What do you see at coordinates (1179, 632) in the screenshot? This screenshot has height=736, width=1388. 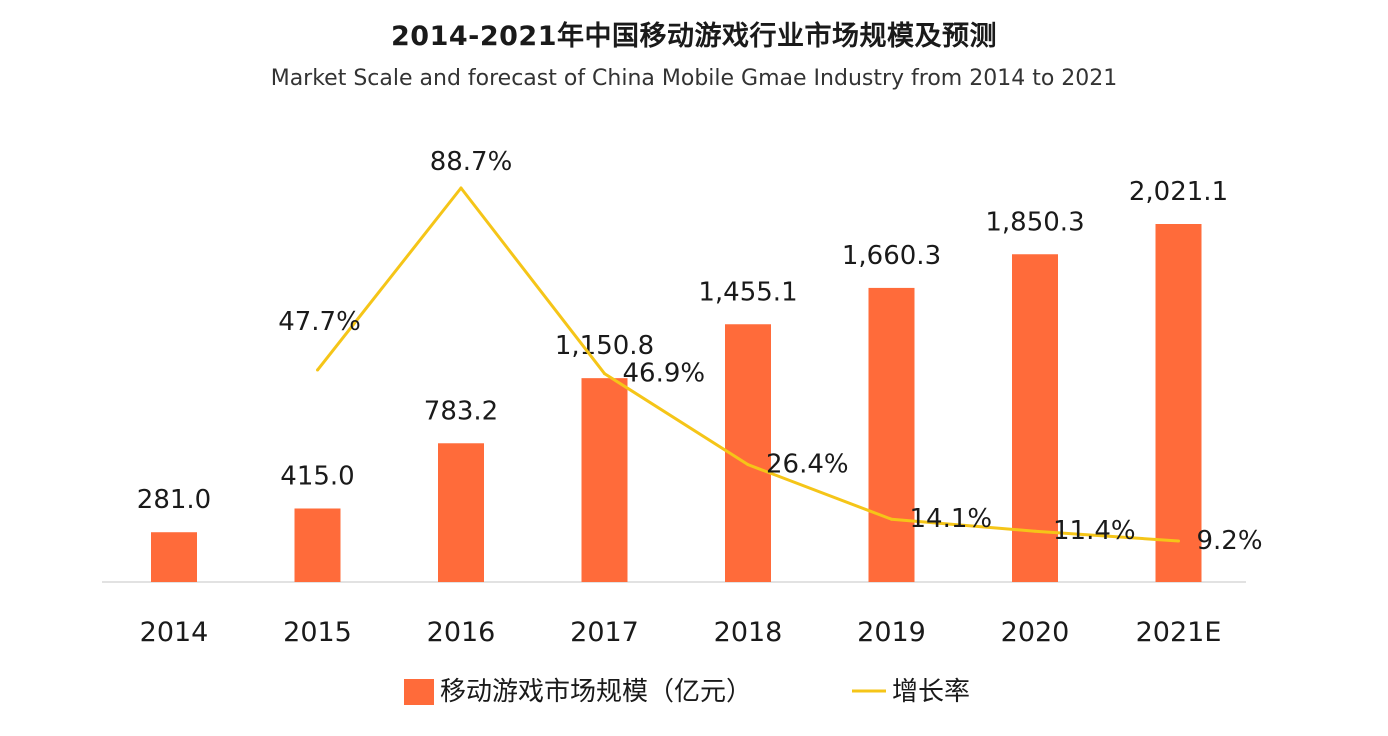 I see `x-tick-2021E: 2021E` at bounding box center [1179, 632].